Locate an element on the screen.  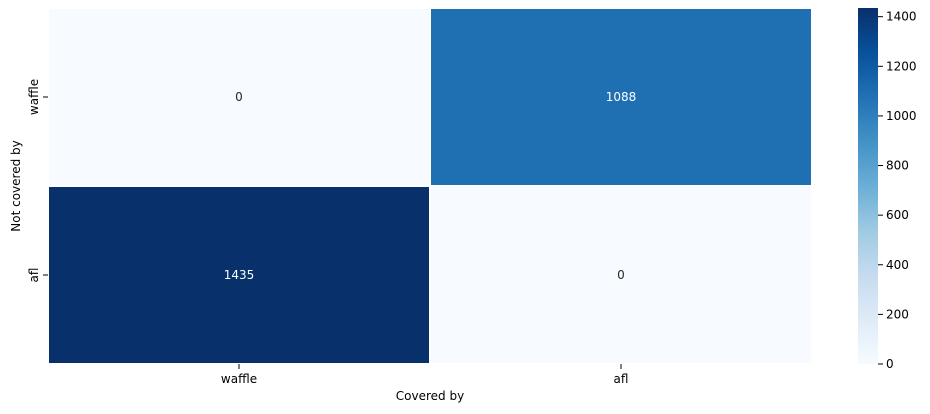
colorbar: 0 200 400 600 800 1000 1200 1400 is located at coordinates (887, 189).